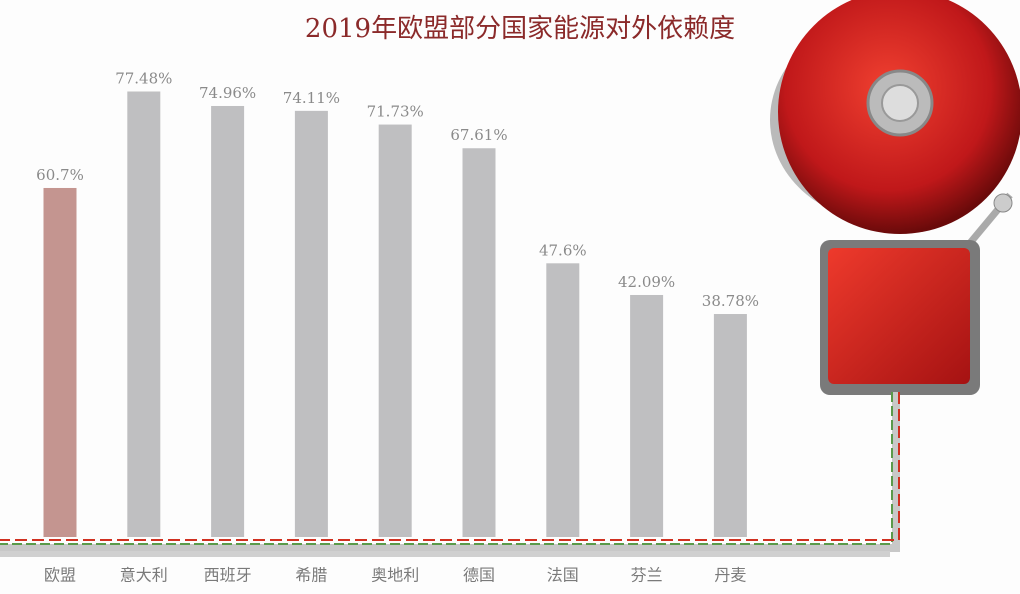 This screenshot has height=594, width=1020. What do you see at coordinates (520, 29) in the screenshot?
I see `chart-title: 2019年欧盟部分国家能源对外依赖度` at bounding box center [520, 29].